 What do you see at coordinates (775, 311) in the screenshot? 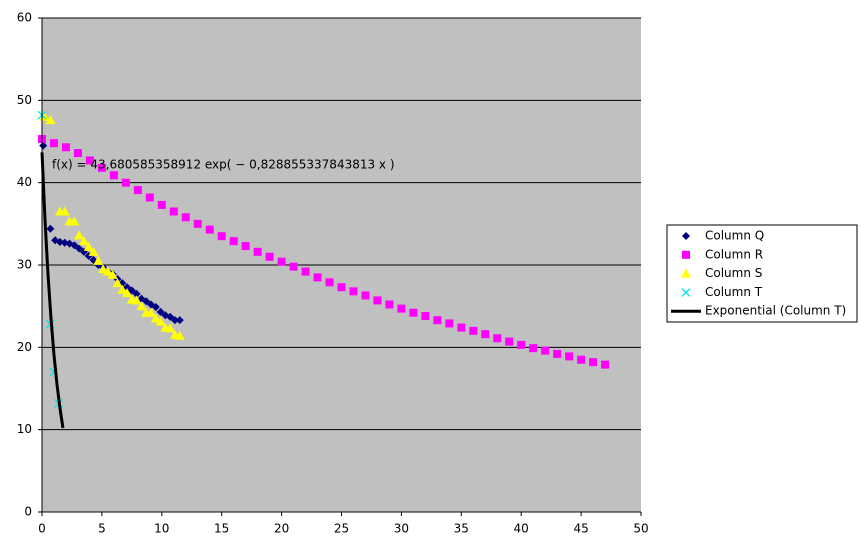
I see `legend-label: Exponential (Column T)` at bounding box center [775, 311].